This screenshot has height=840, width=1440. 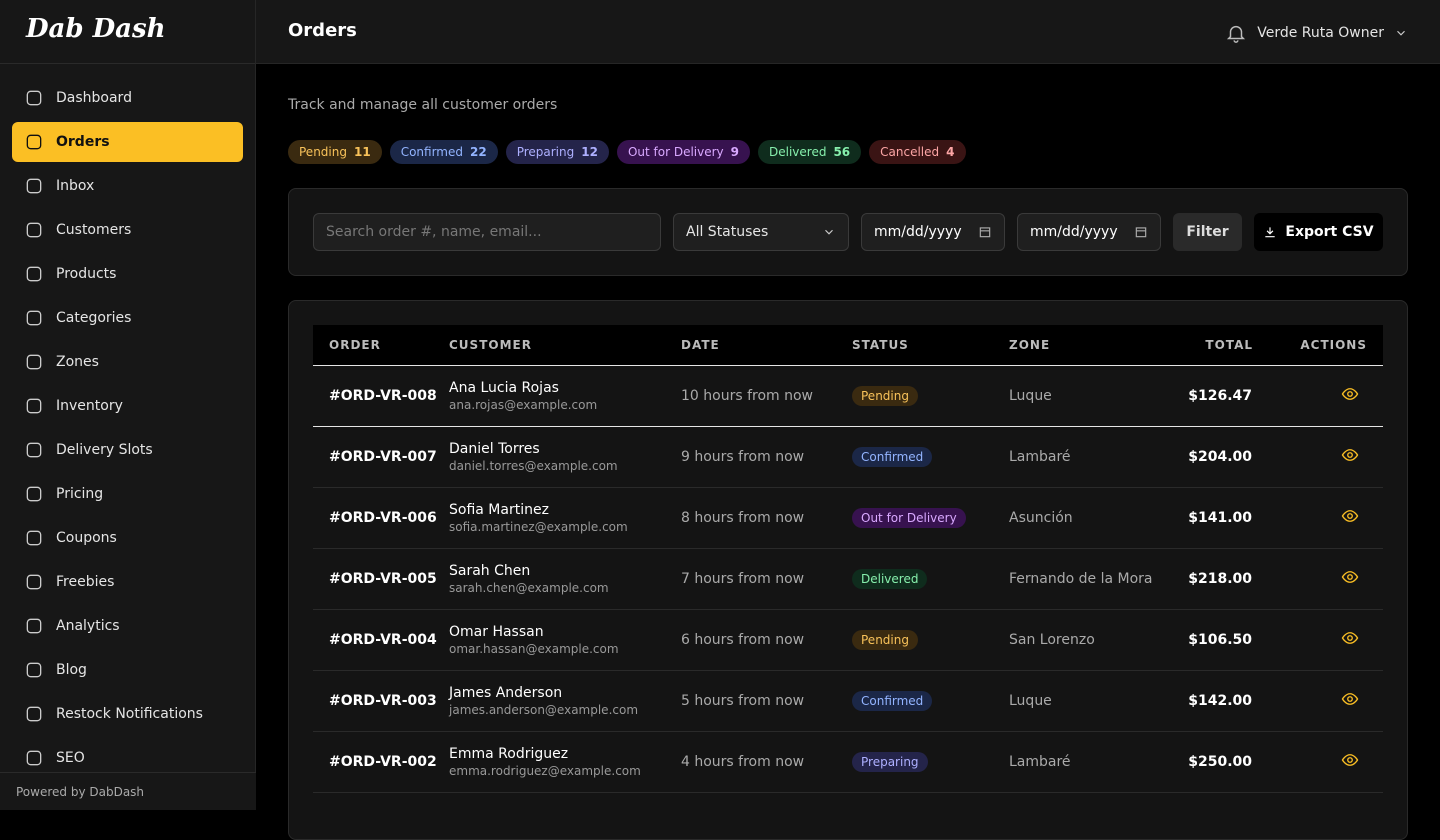 What do you see at coordinates (848, 32) in the screenshot?
I see `header: Orders Verde Ruta Owner` at bounding box center [848, 32].